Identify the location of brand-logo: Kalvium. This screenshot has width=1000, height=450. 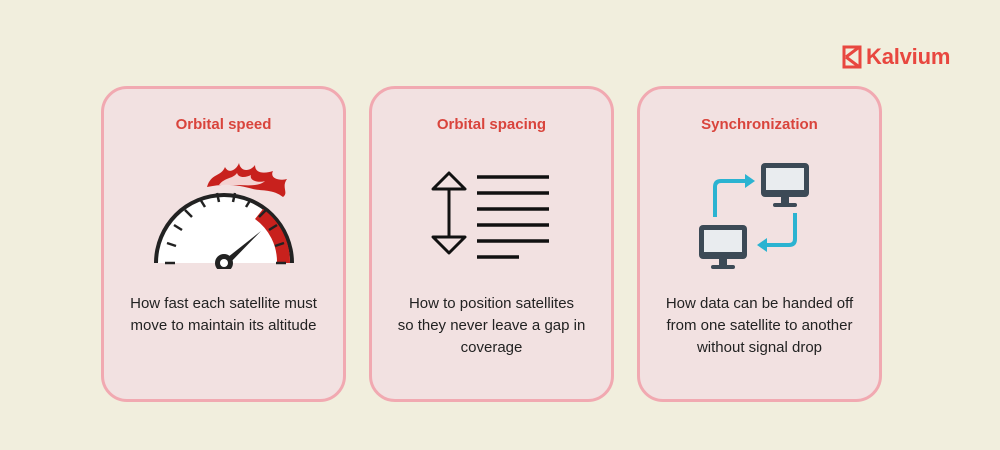
(896, 57).